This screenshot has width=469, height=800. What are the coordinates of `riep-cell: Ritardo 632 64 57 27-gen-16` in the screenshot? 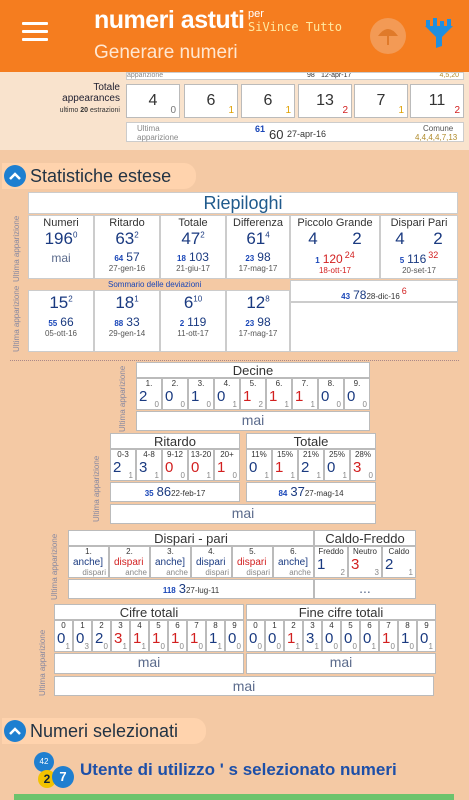 It's located at (127, 247).